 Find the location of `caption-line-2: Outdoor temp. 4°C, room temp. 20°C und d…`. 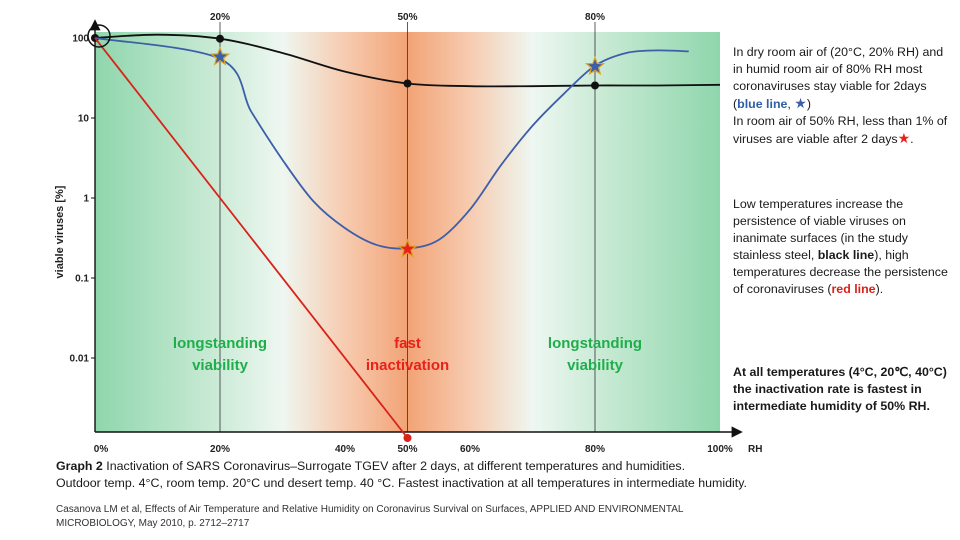

caption-line-2: Outdoor temp. 4°C, room temp. 20°C und d… is located at coordinates (401, 483).